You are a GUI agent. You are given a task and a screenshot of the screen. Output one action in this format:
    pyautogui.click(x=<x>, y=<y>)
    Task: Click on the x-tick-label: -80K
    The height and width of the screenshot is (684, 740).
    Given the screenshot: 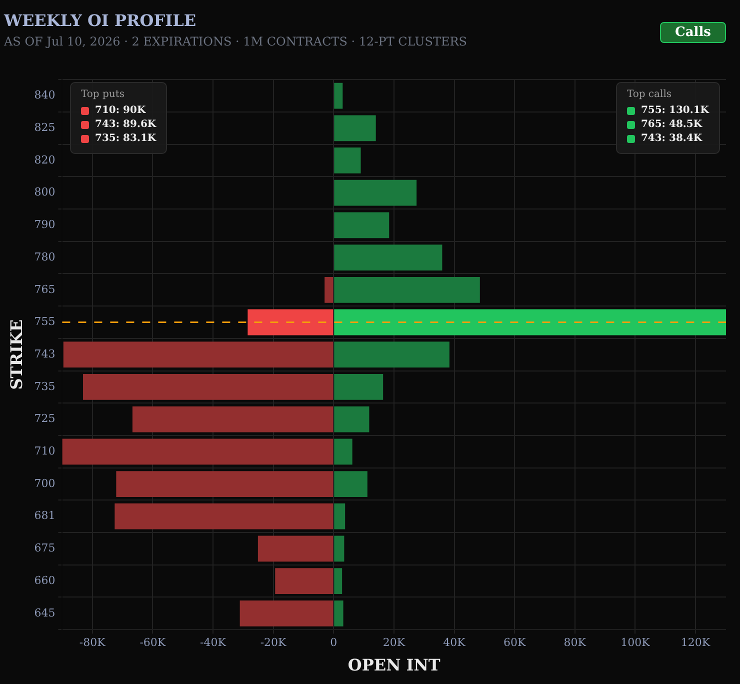 What is the action you would take?
    pyautogui.click(x=92, y=643)
    